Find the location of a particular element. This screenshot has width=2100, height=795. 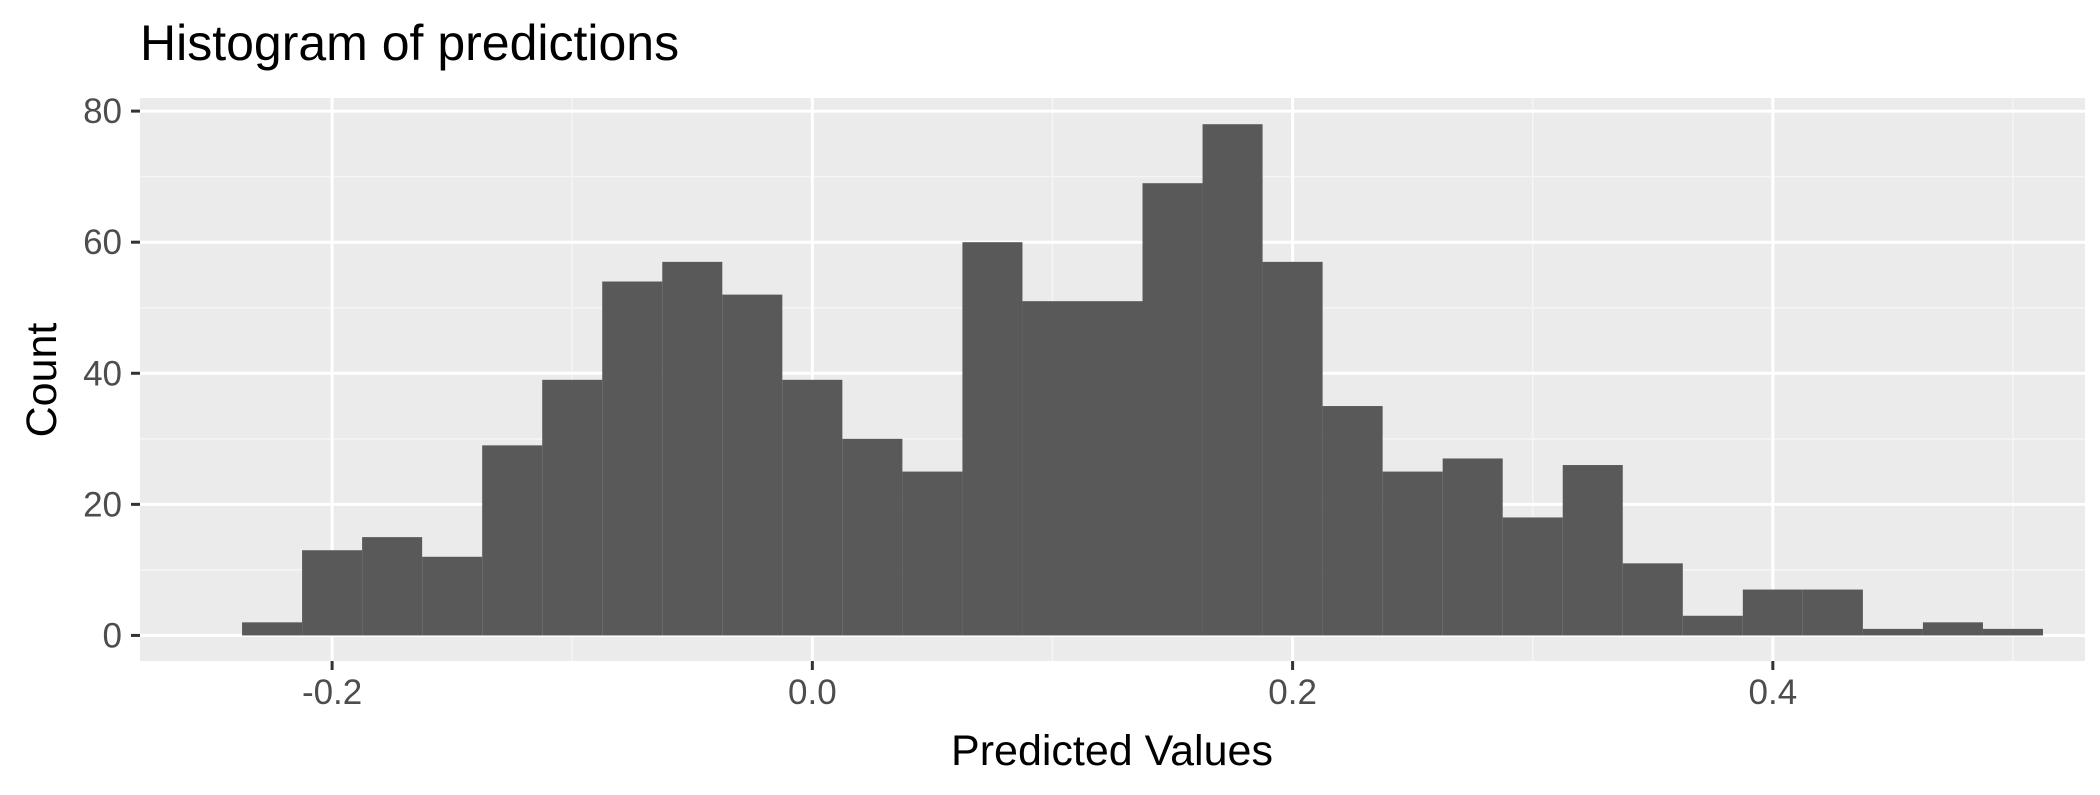

y-tick-label: 20 is located at coordinates (102, 504).